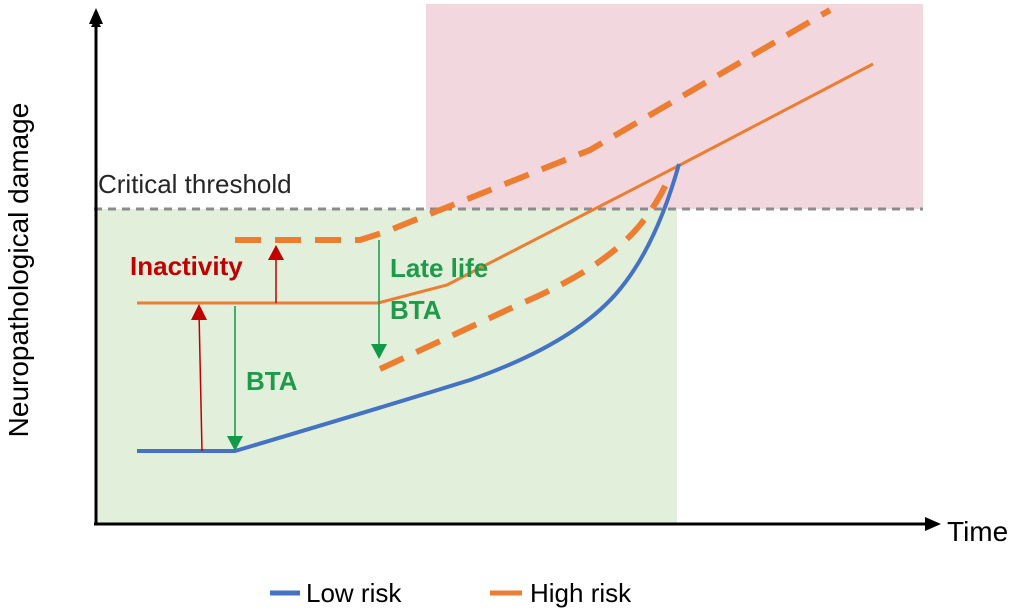 The height and width of the screenshot is (613, 1020). I want to click on y-axis-label: Neuropathological damage, so click(18, 270).